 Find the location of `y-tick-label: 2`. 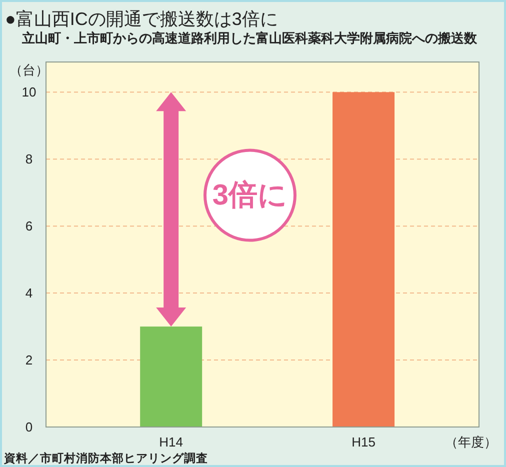

y-tick-label: 2 is located at coordinates (29, 360).